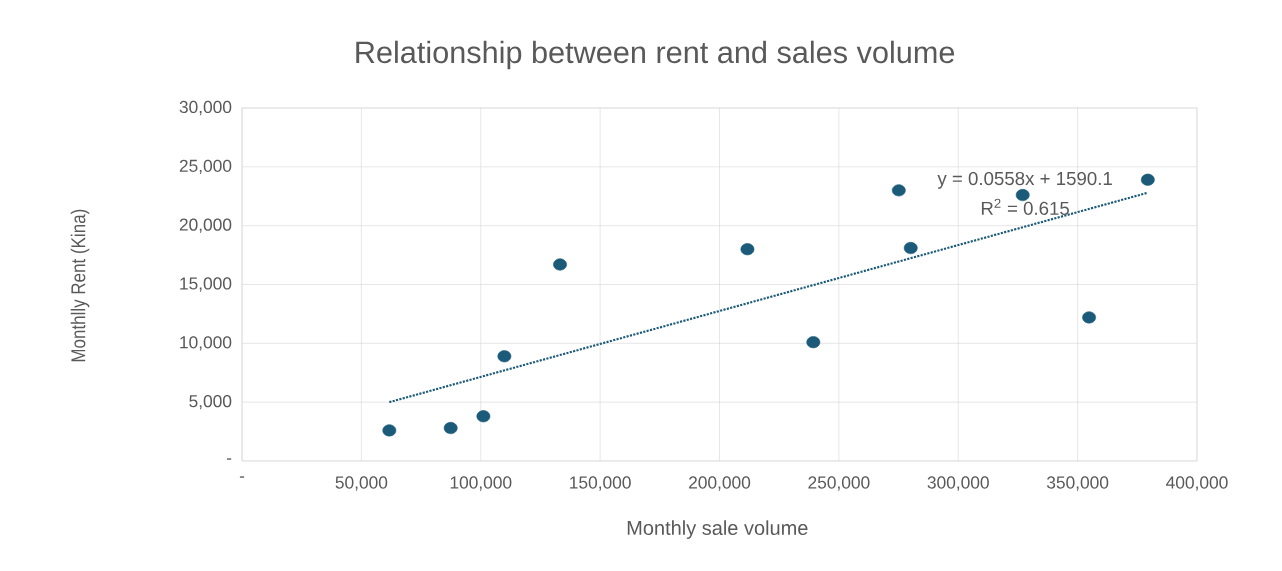 The height and width of the screenshot is (571, 1282). I want to click on y-tick-label: 5,000, so click(210, 402).